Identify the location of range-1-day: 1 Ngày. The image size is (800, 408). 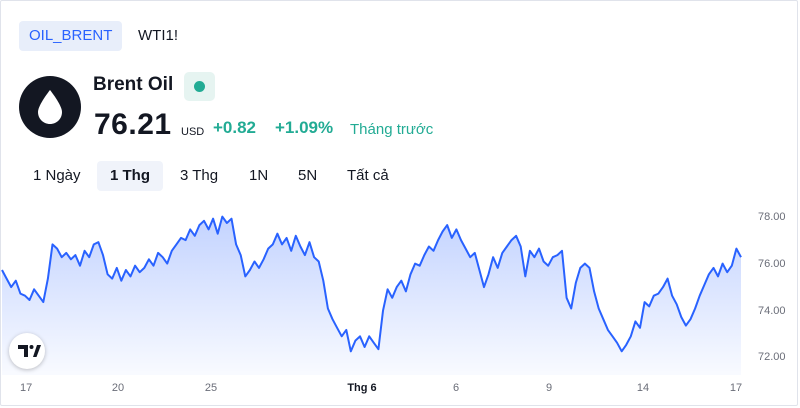
(57, 175).